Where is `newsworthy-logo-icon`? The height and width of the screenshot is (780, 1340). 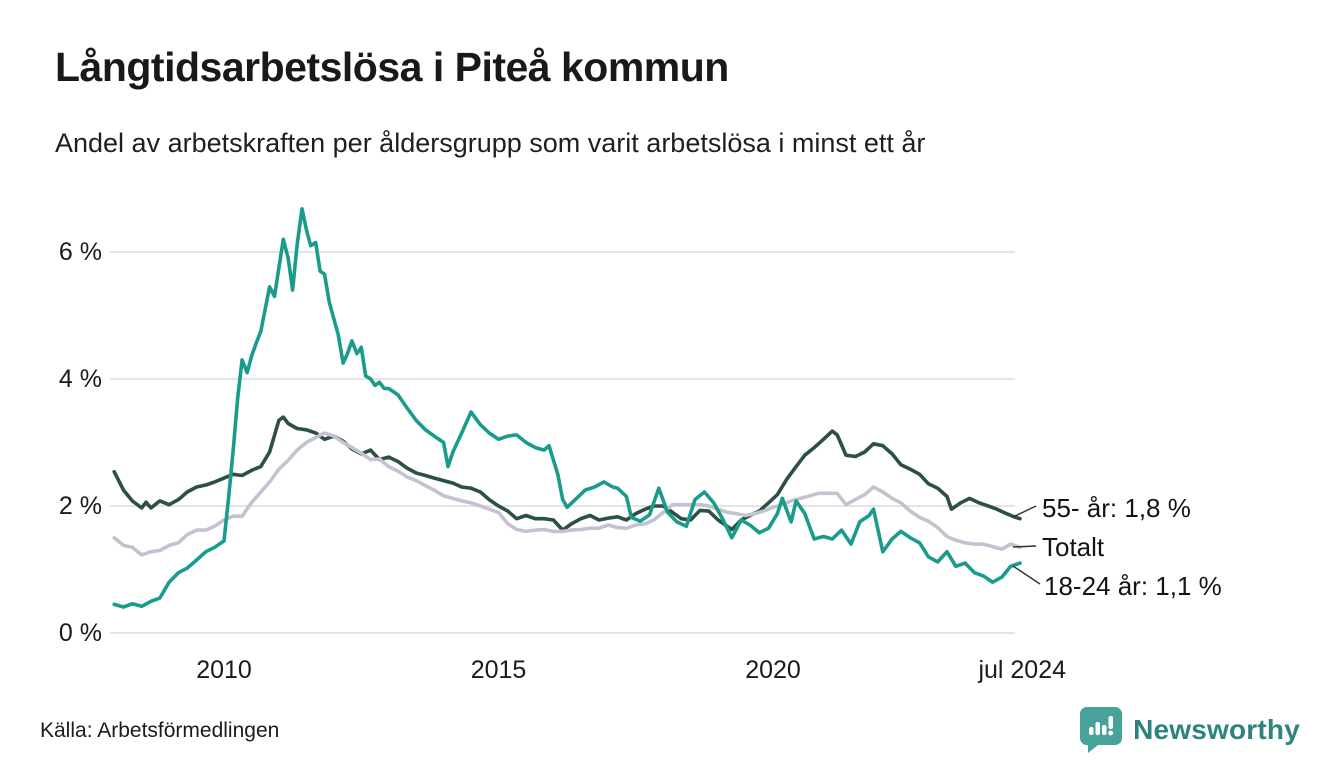
newsworthy-logo-icon is located at coordinates (1101, 729).